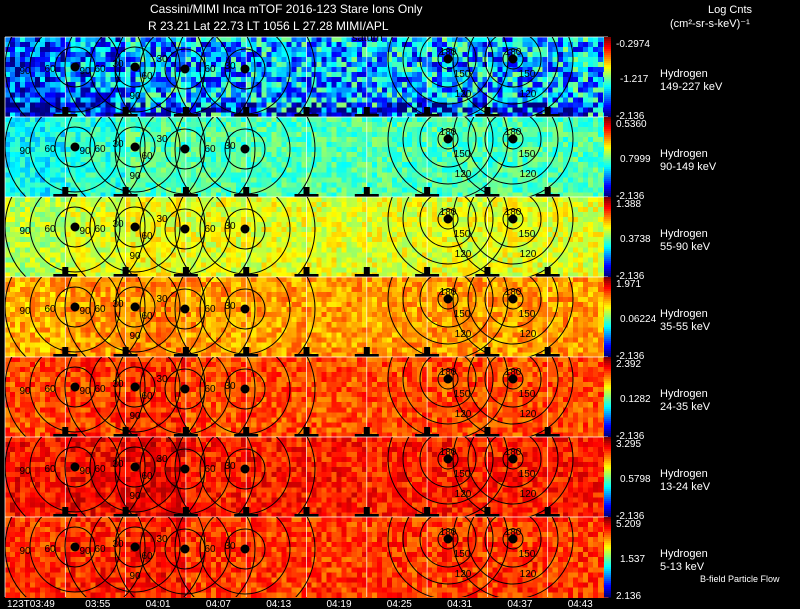  What do you see at coordinates (75, 155) in the screenshot?
I see `contour-arc` at bounding box center [75, 155].